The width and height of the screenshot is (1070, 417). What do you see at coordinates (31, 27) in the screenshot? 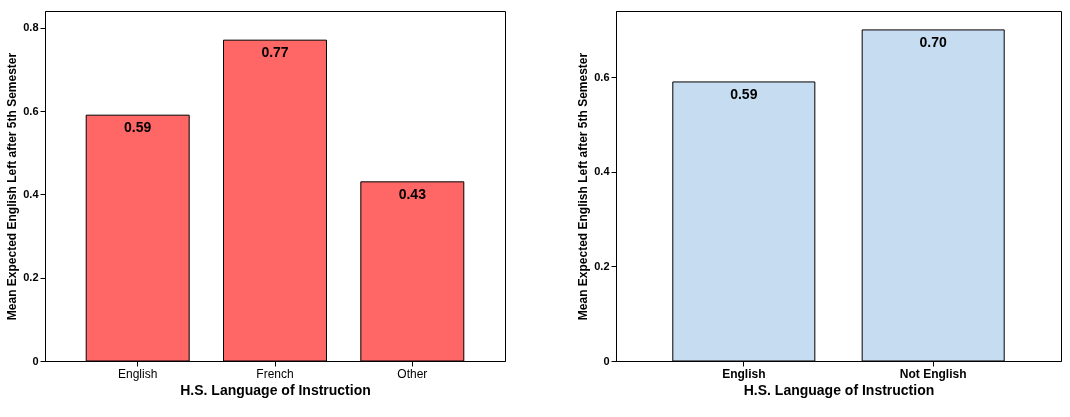
I see `y-tick-label: 0.8` at bounding box center [31, 27].